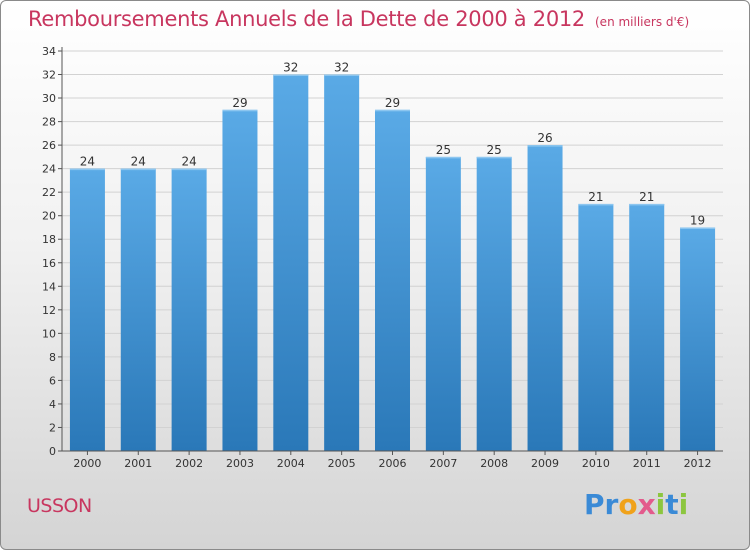 Image resolution: width=750 pixels, height=550 pixels. I want to click on x-tick-label: 2003, so click(240, 463).